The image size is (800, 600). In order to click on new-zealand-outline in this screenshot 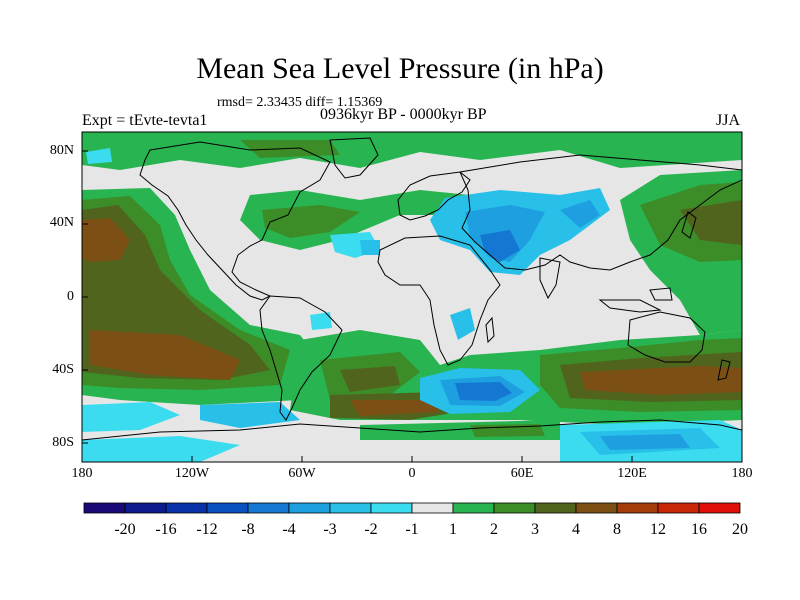, I will do `click(724, 370)`.